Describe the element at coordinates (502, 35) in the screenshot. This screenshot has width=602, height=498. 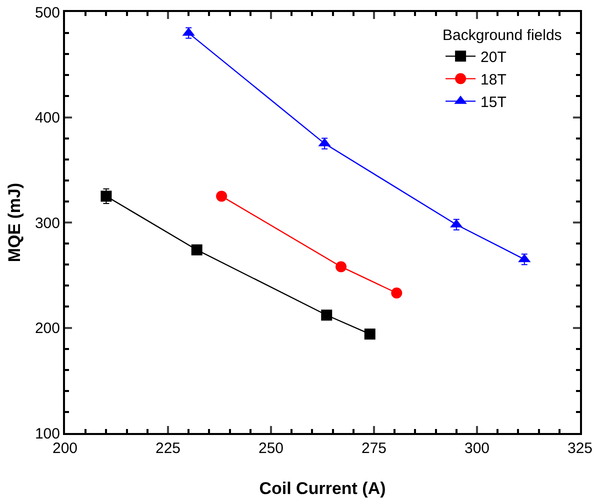
I see `legend-title: Background fields` at that location.